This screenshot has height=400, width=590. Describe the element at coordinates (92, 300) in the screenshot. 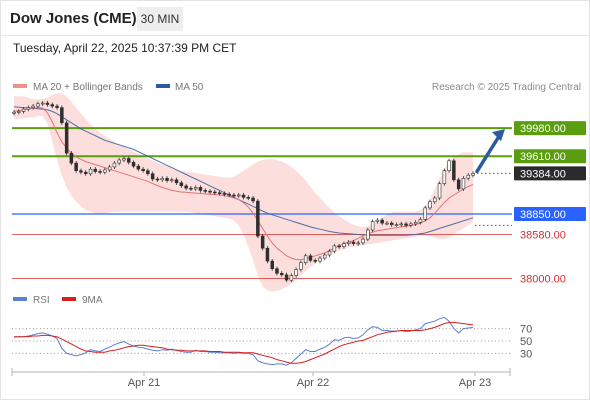

I see `rsi-ma-legend-label: 9MA` at that location.